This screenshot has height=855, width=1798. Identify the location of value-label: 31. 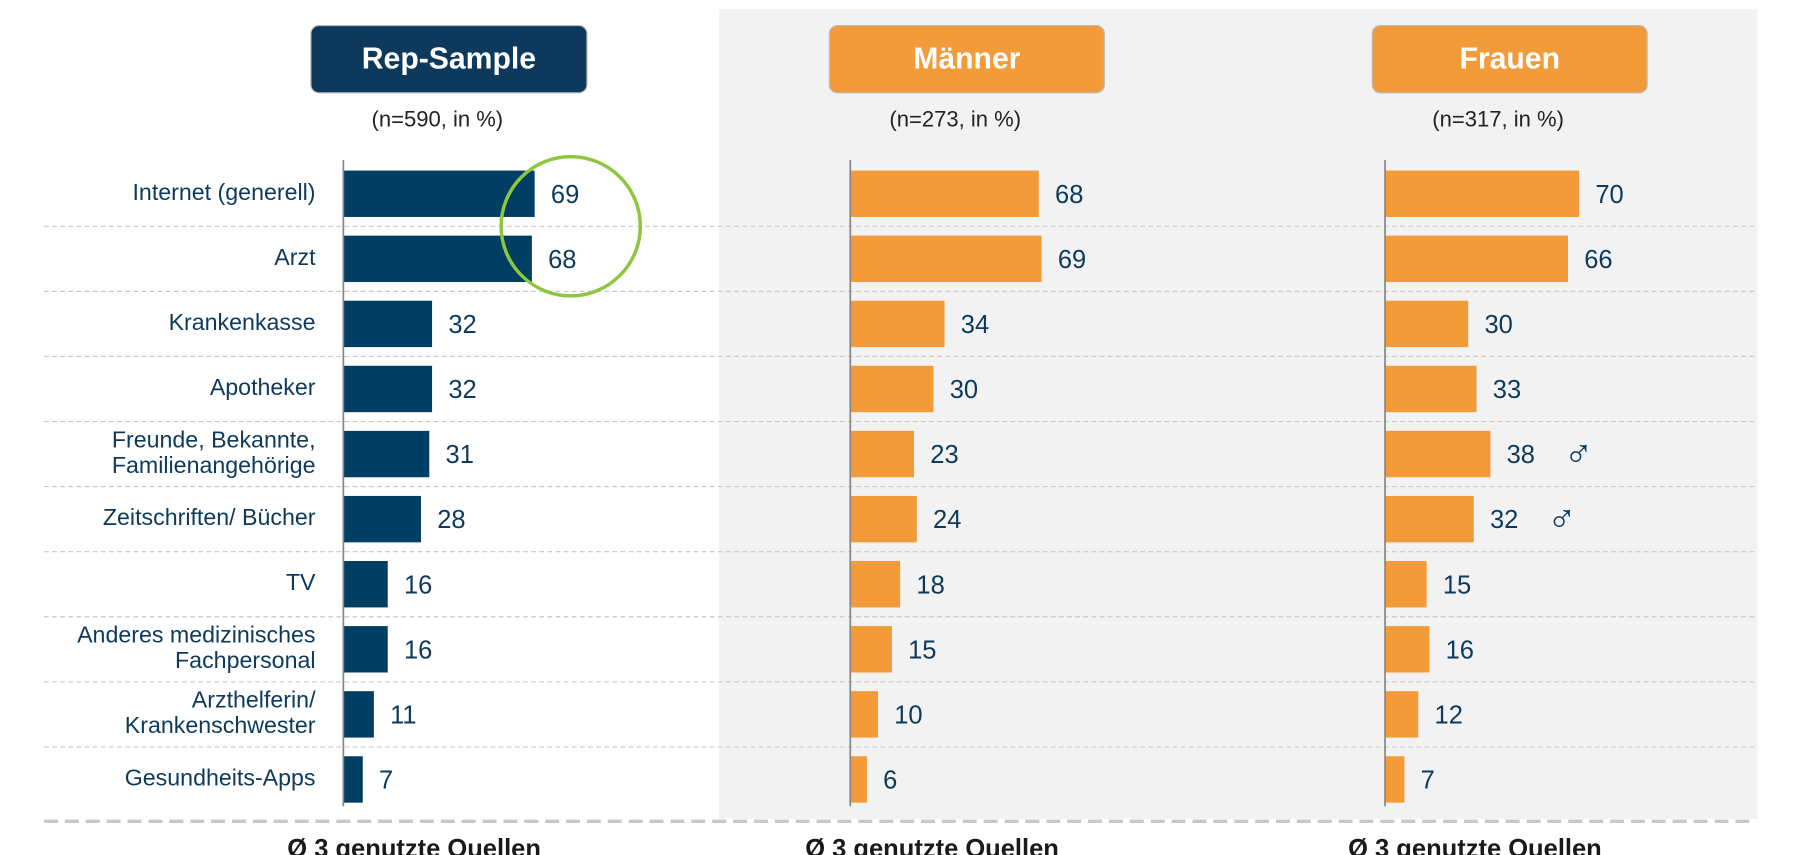
(460, 455).